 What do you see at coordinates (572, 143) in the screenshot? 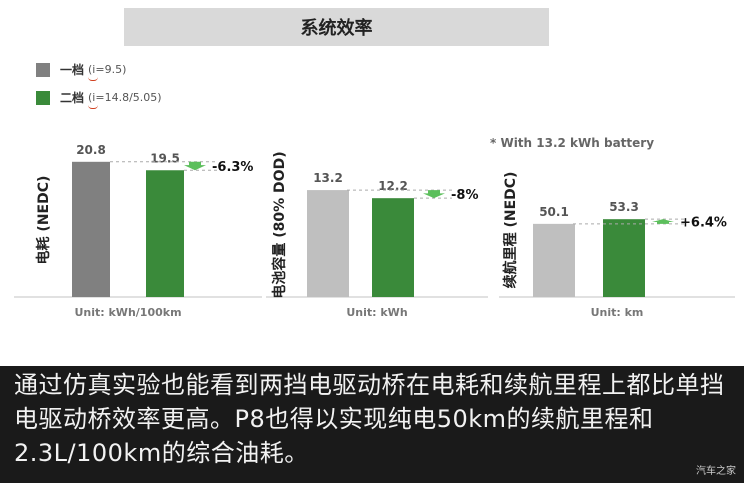
I see `battery-note: * With 13.2 kWh battery` at bounding box center [572, 143].